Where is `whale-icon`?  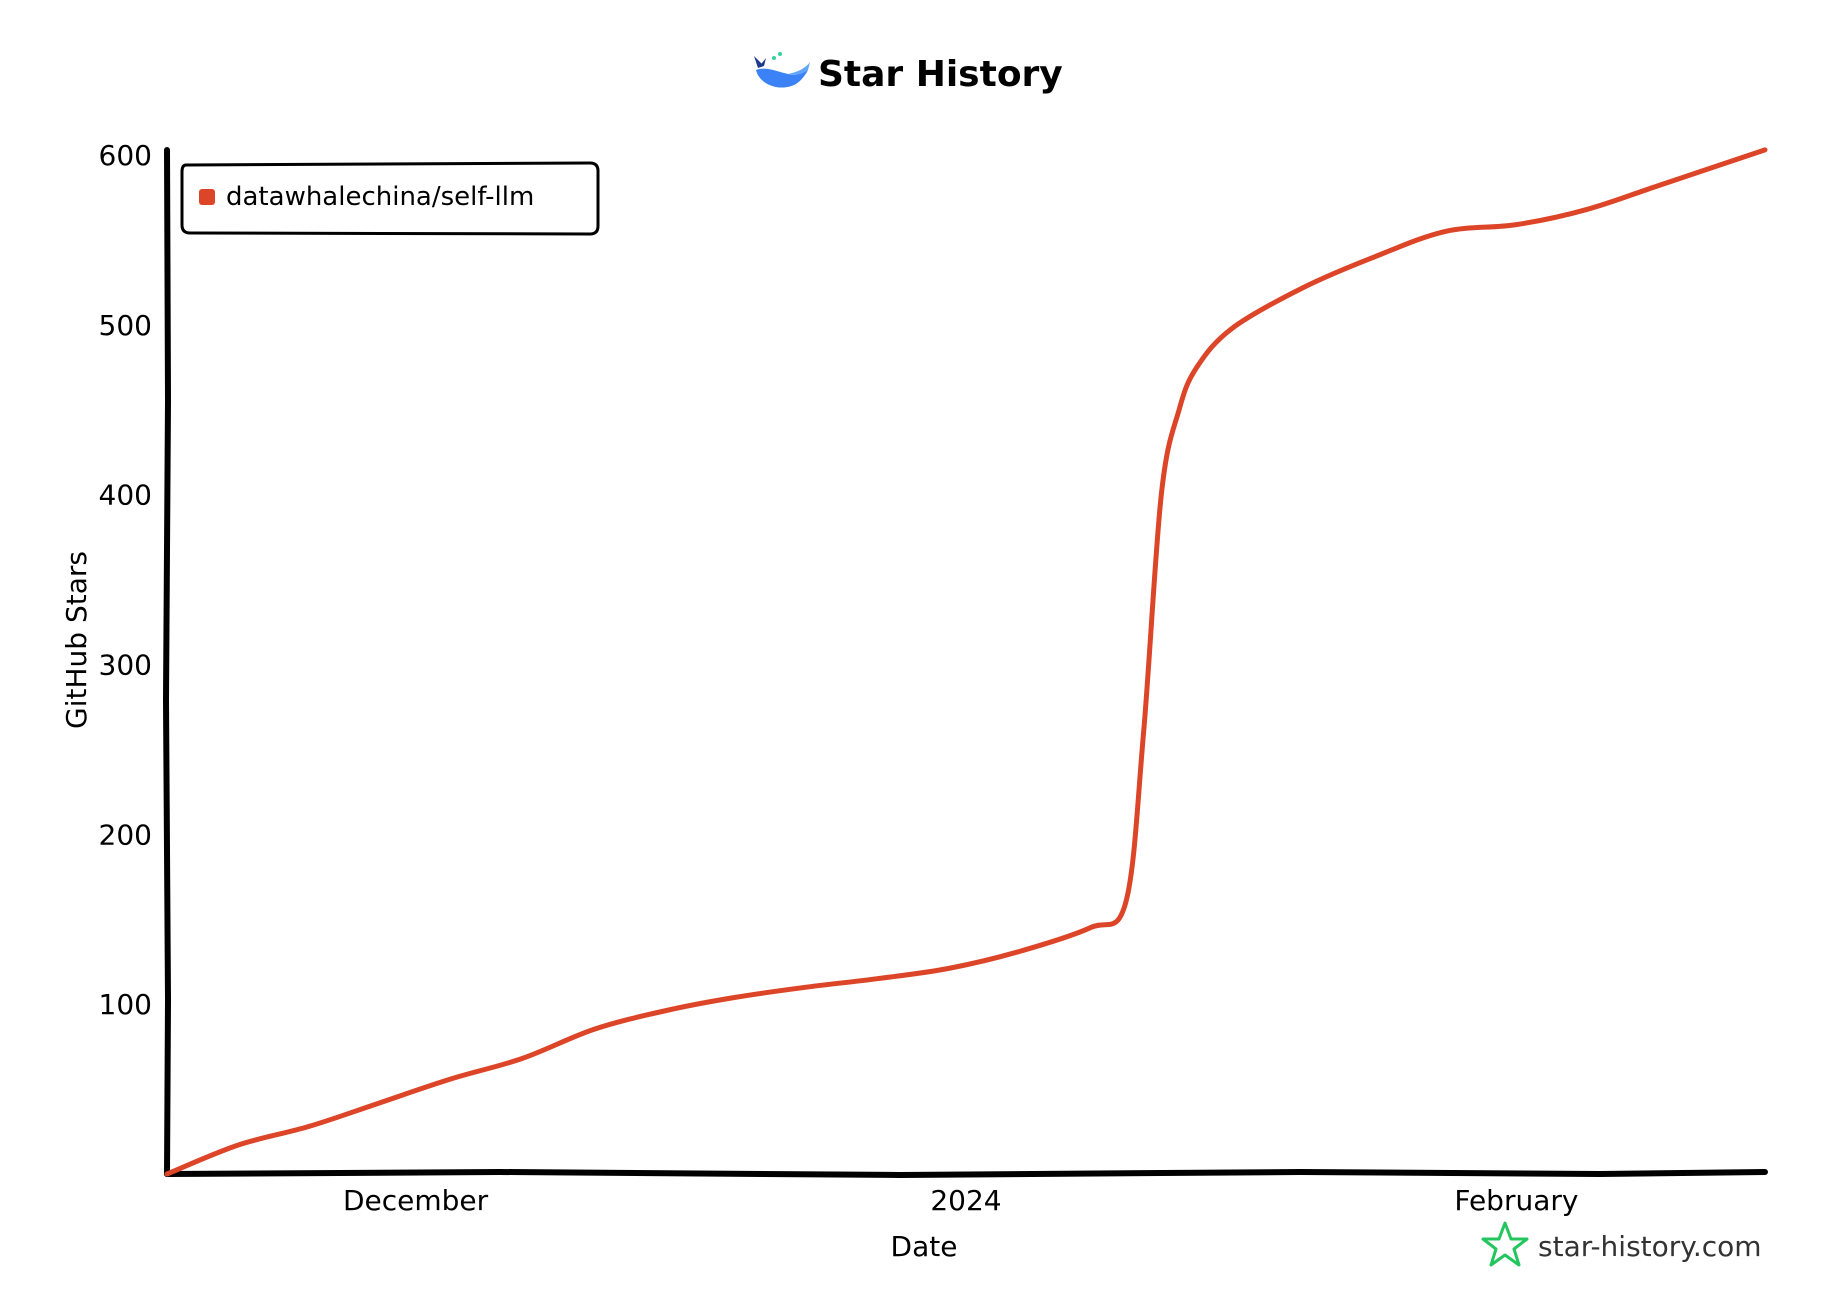
whale-icon is located at coordinates (782, 70).